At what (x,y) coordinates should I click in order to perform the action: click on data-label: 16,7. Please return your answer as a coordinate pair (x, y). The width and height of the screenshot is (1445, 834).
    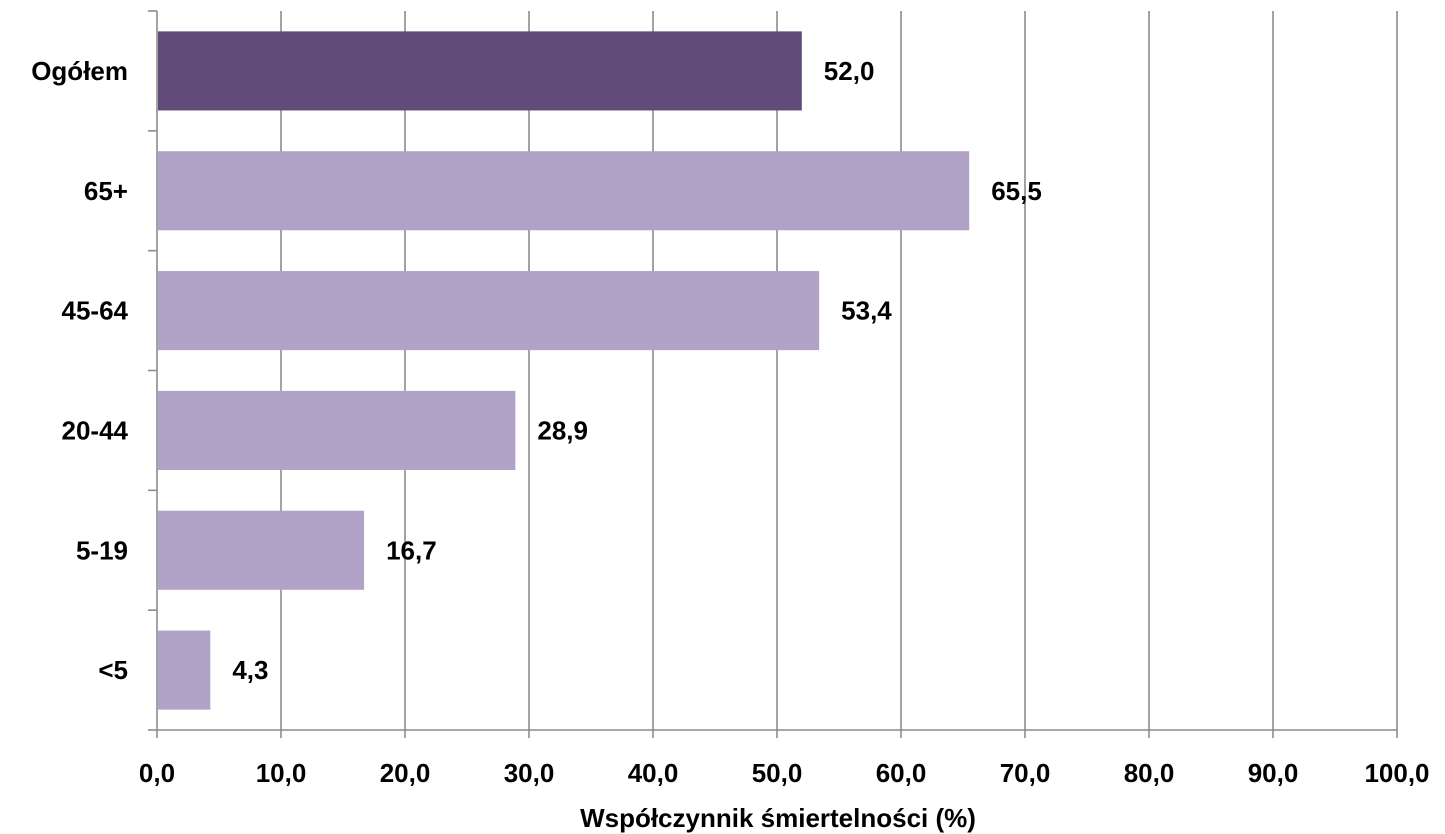
    Looking at the image, I should click on (411, 550).